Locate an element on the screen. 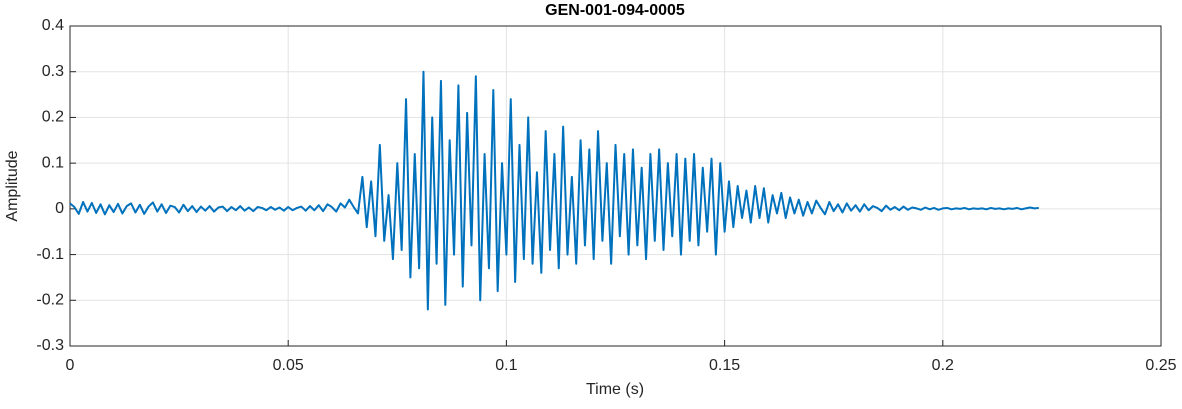 The width and height of the screenshot is (1182, 409). y-tick-label: -0.2 is located at coordinates (50, 300).